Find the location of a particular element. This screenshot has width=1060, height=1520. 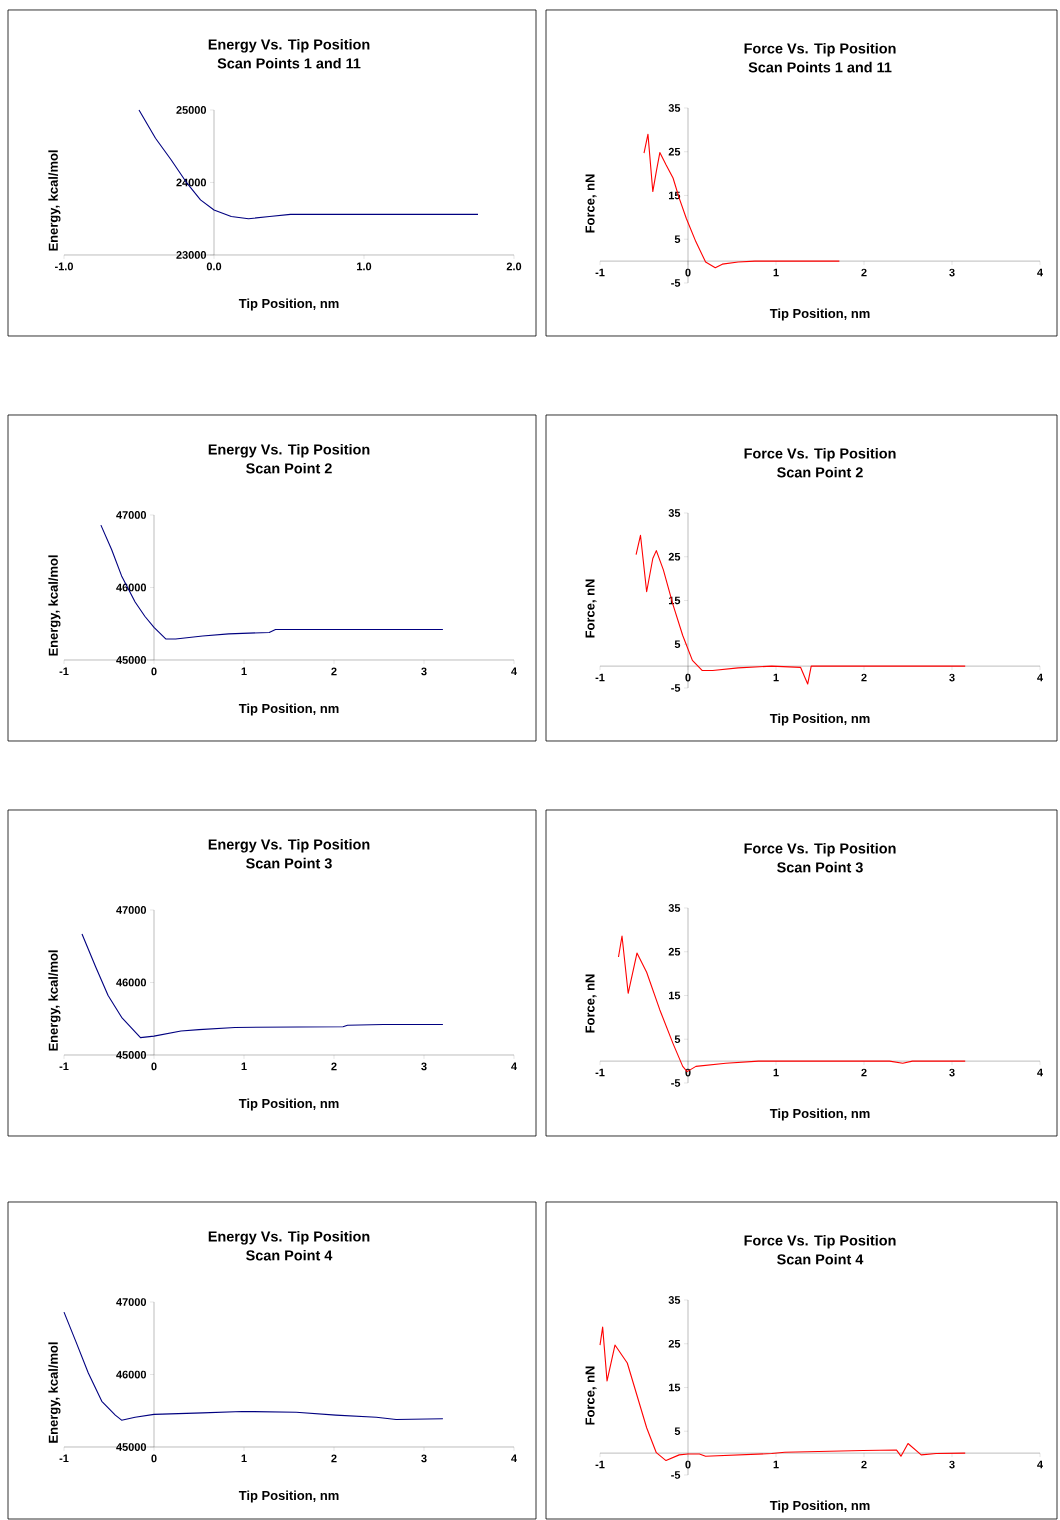

y-tick-label: 23000 is located at coordinates (191, 255).